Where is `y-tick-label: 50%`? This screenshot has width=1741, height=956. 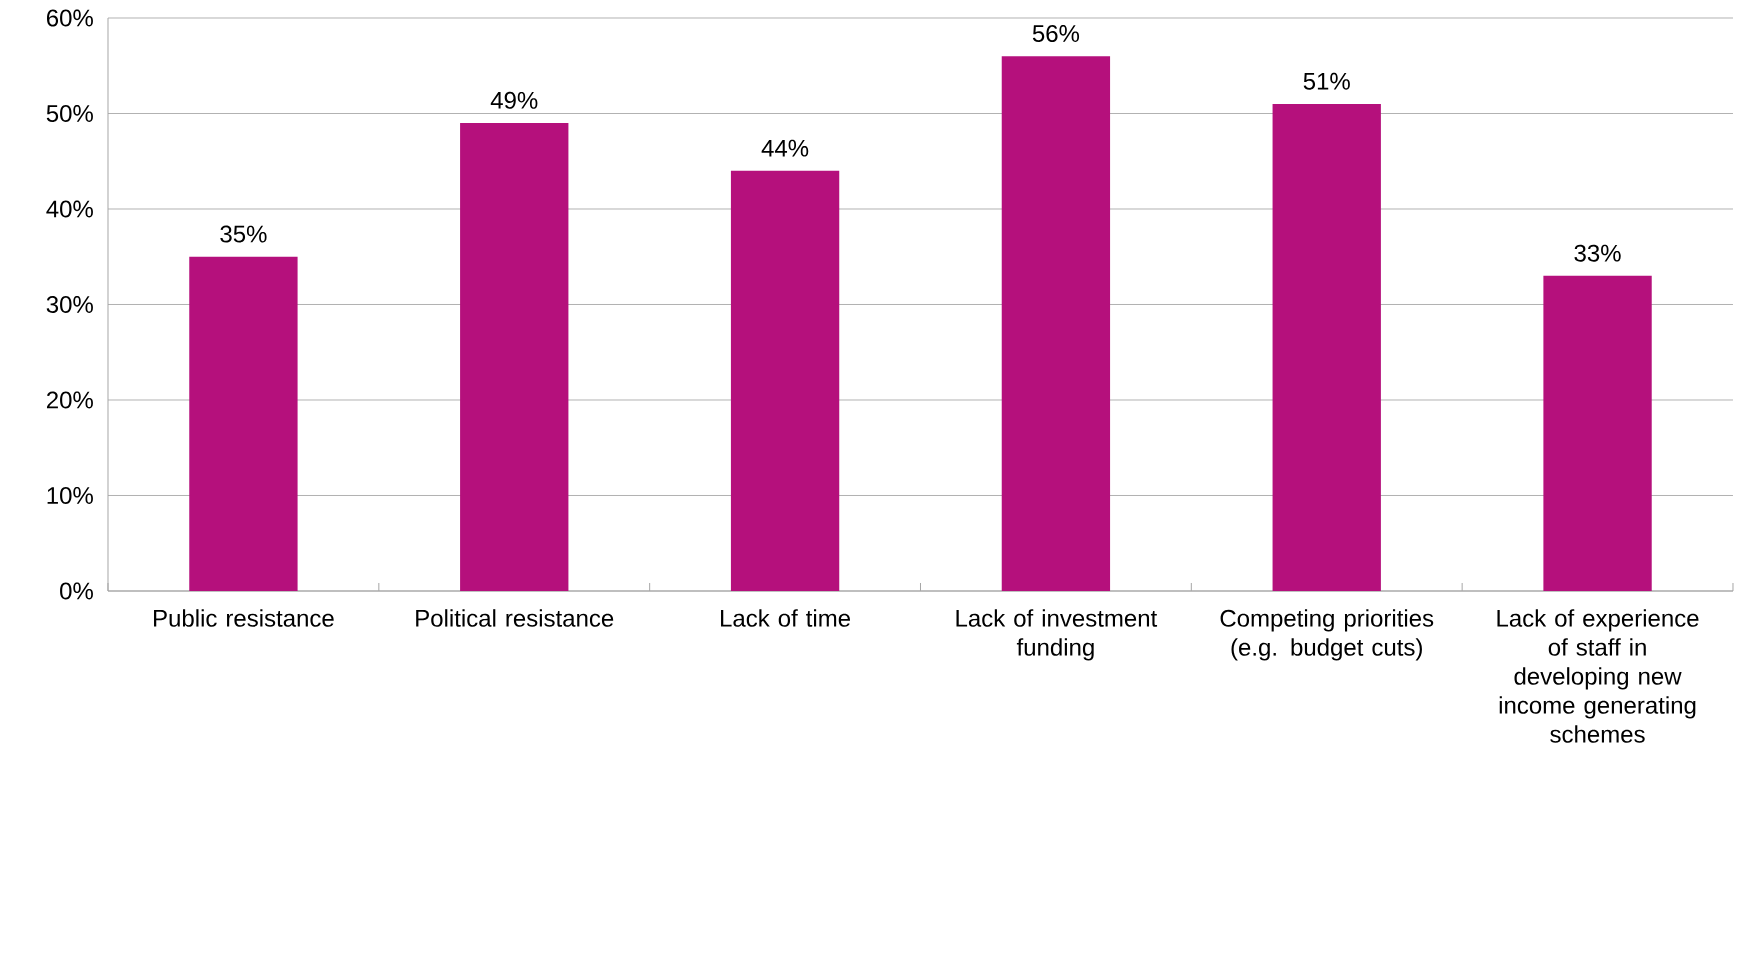 y-tick-label: 50% is located at coordinates (69, 113).